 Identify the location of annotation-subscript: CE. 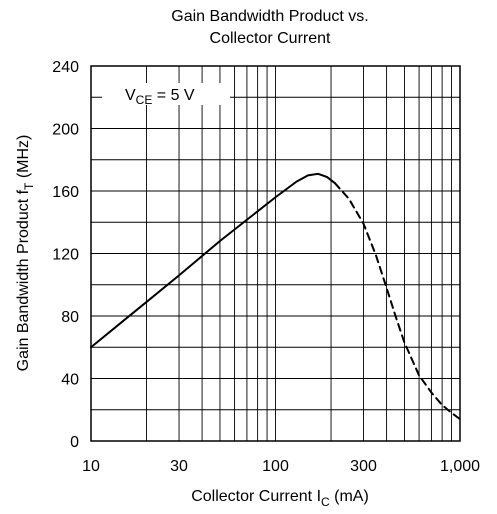
(144, 100).